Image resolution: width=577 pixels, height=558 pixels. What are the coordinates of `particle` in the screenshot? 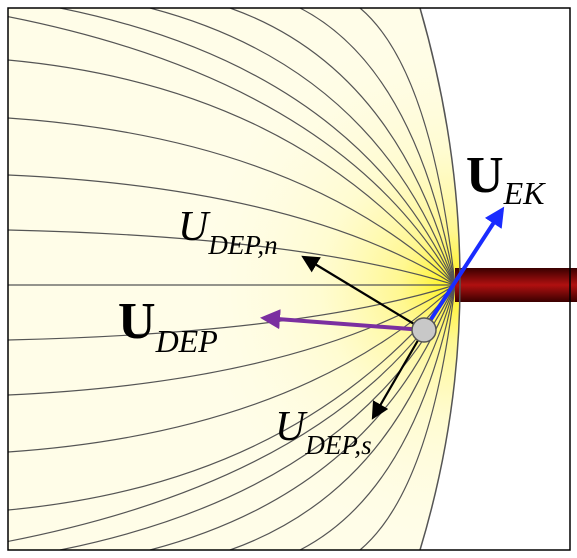 It's located at (424, 330).